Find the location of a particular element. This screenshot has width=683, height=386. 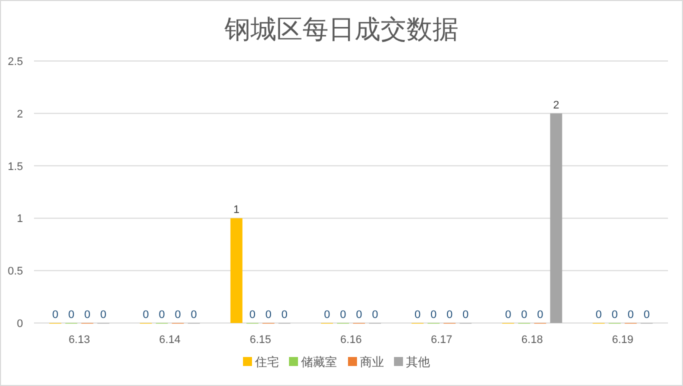

legend-label: 商业 is located at coordinates (372, 362).